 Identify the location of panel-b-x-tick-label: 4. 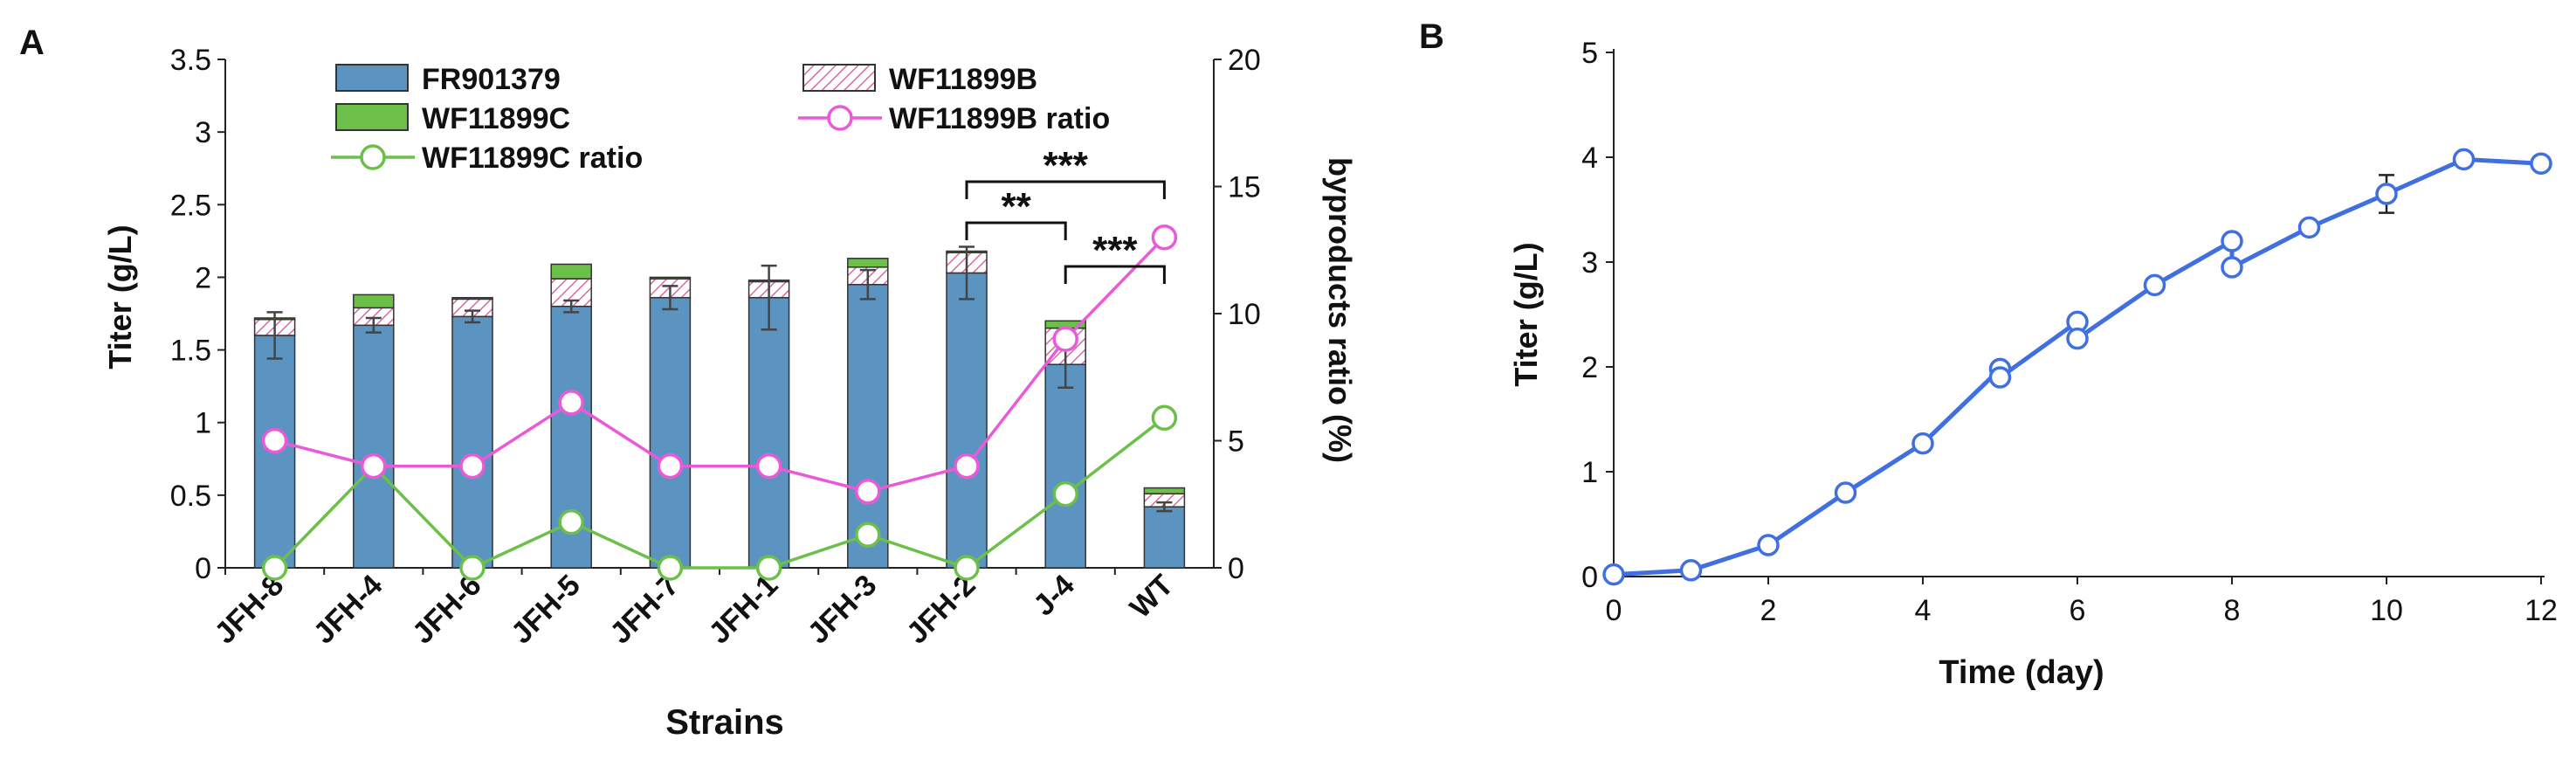
(1923, 610).